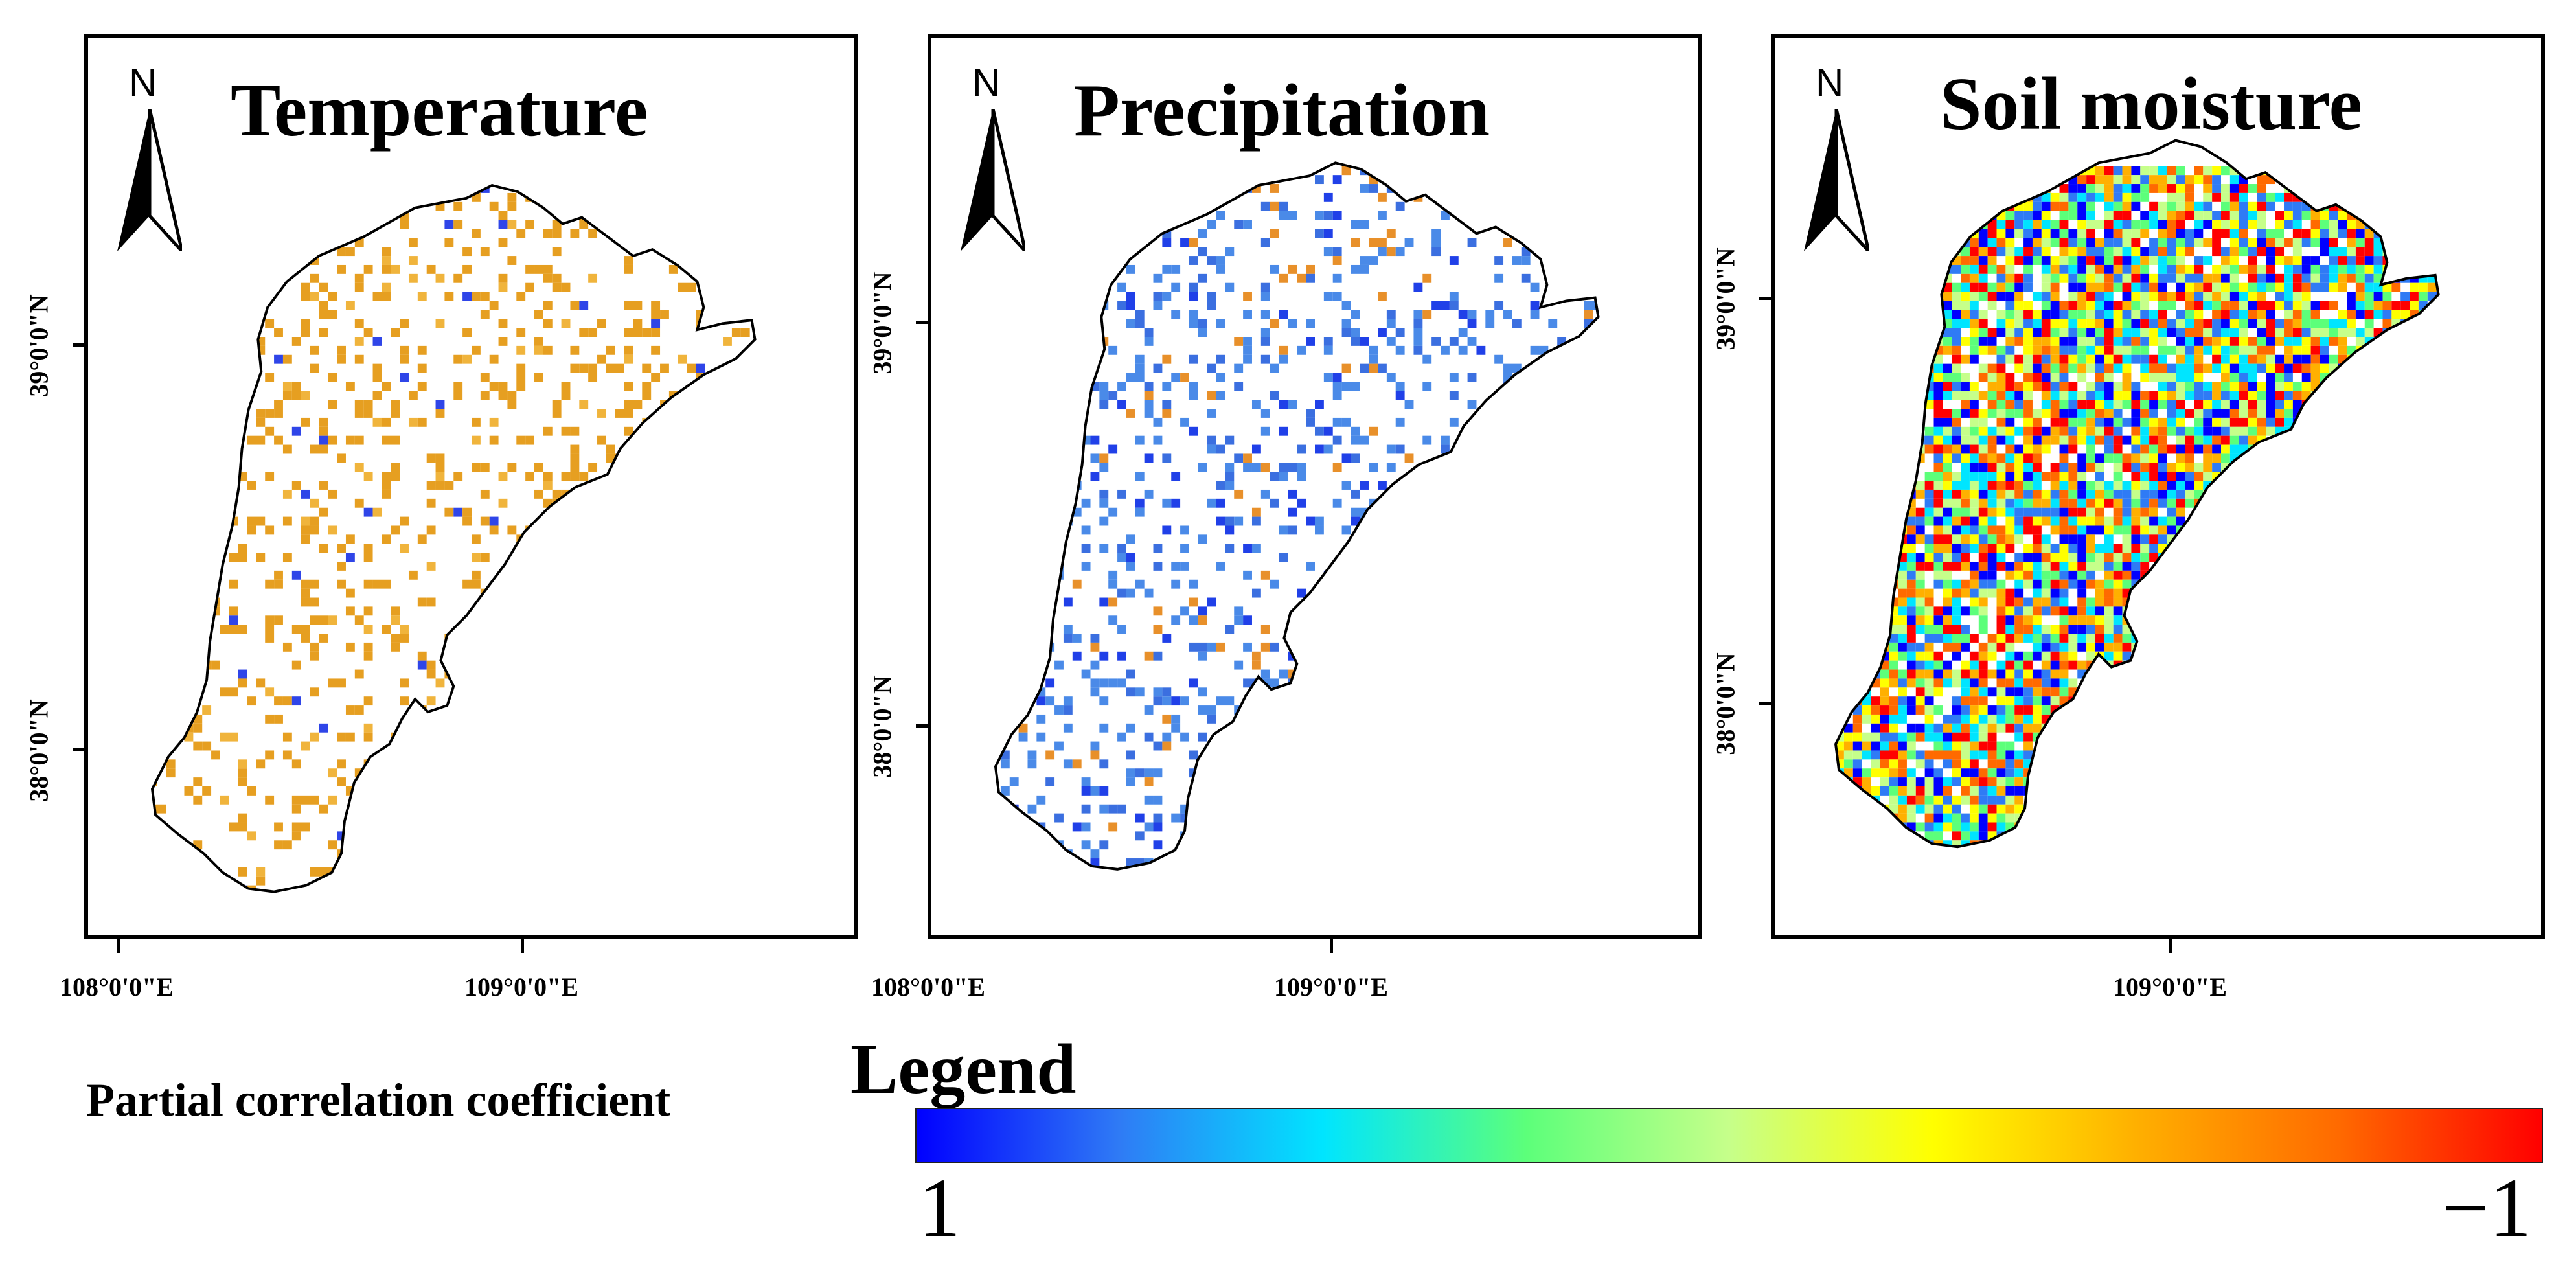 This screenshot has height=1273, width=2576. What do you see at coordinates (1729, 1135) in the screenshot?
I see `legend-colorbar` at bounding box center [1729, 1135].